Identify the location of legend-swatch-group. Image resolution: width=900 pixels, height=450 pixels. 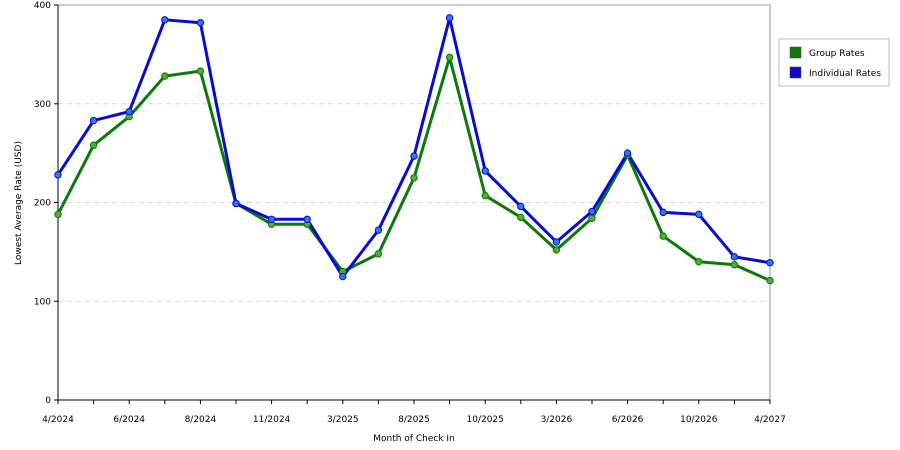
(795, 52).